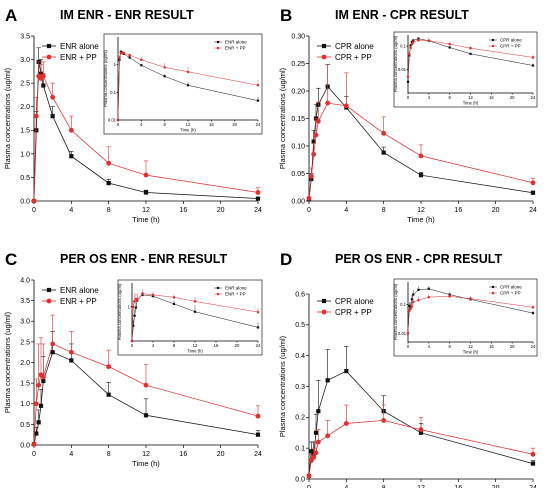 The width and height of the screenshot is (550, 488). What do you see at coordinates (25, 178) in the screenshot?
I see `y-tick-label: 0.5` at bounding box center [25, 178].